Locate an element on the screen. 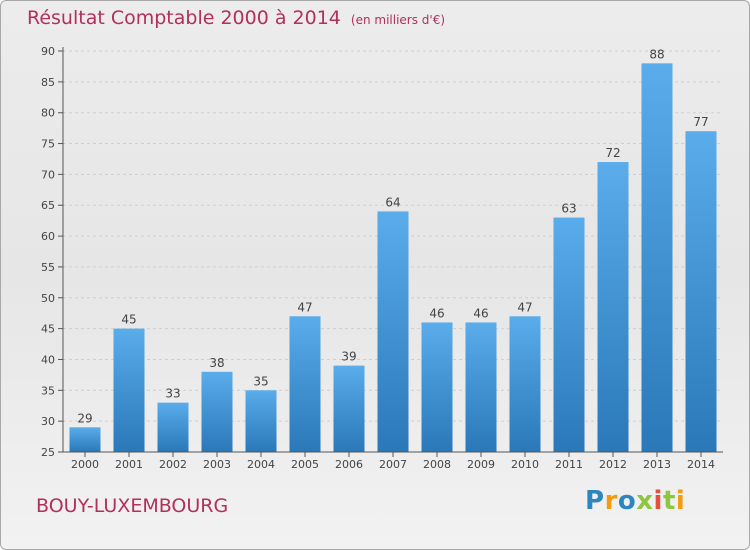 This screenshot has width=750, height=550. y-tick-label: 45 is located at coordinates (48, 329).